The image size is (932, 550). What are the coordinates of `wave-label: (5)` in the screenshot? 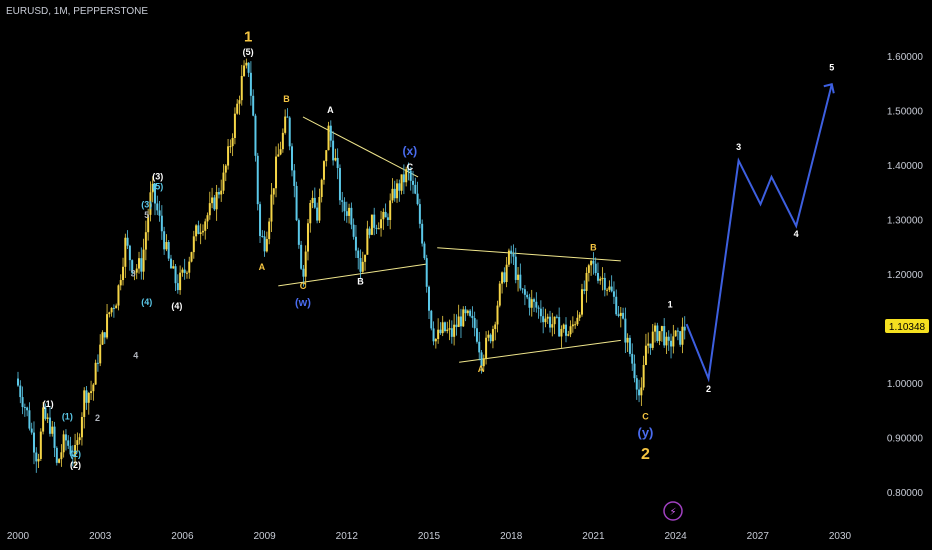 It's located at (248, 52).